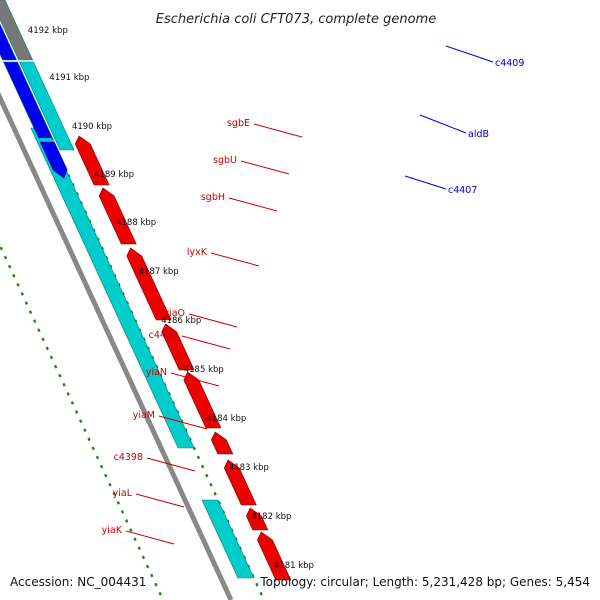 The height and width of the screenshot is (600, 600). What do you see at coordinates (163, 335) in the screenshot?
I see `gene-label-c4401: c4401` at bounding box center [163, 335].